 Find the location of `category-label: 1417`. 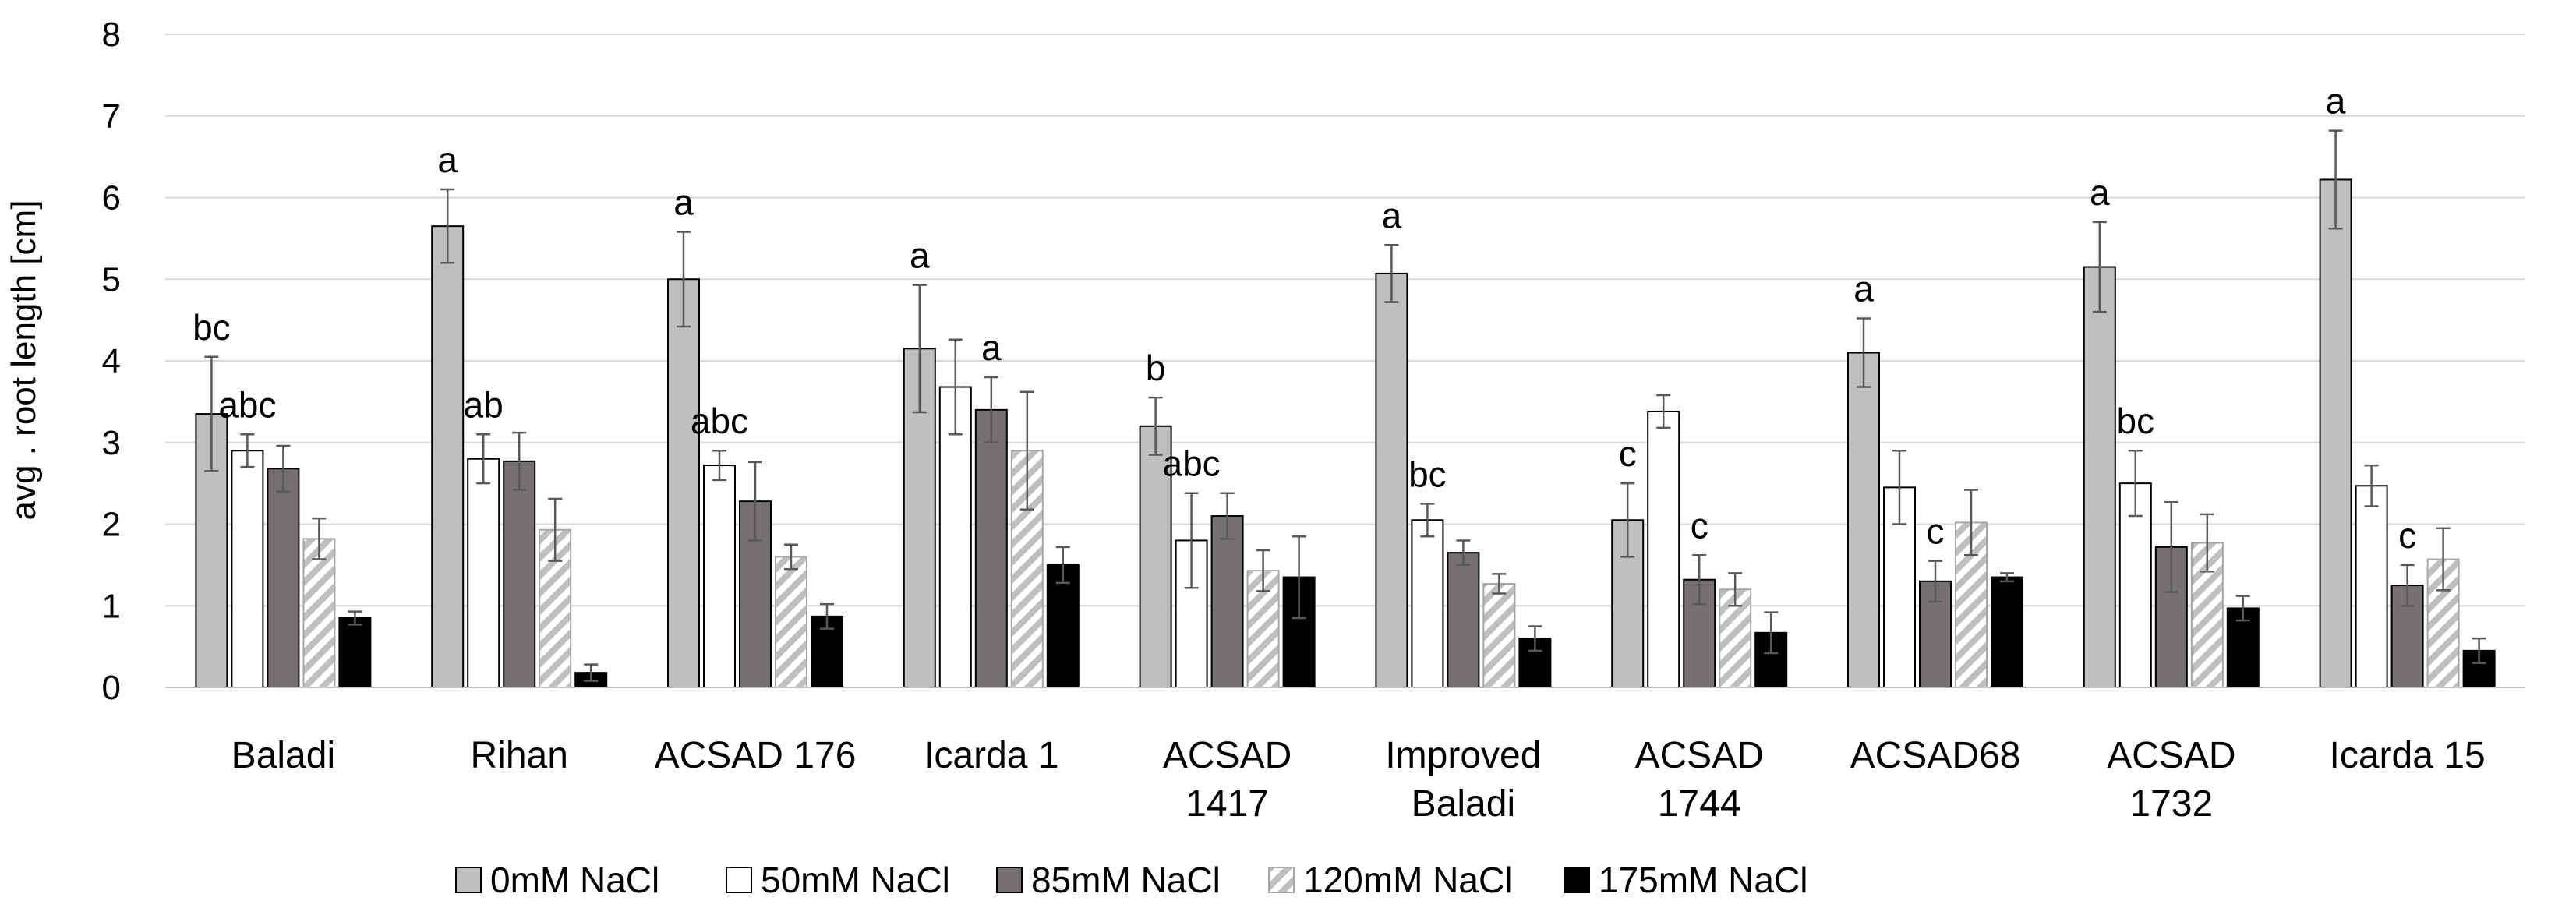

category-label: 1417 is located at coordinates (1227, 804).